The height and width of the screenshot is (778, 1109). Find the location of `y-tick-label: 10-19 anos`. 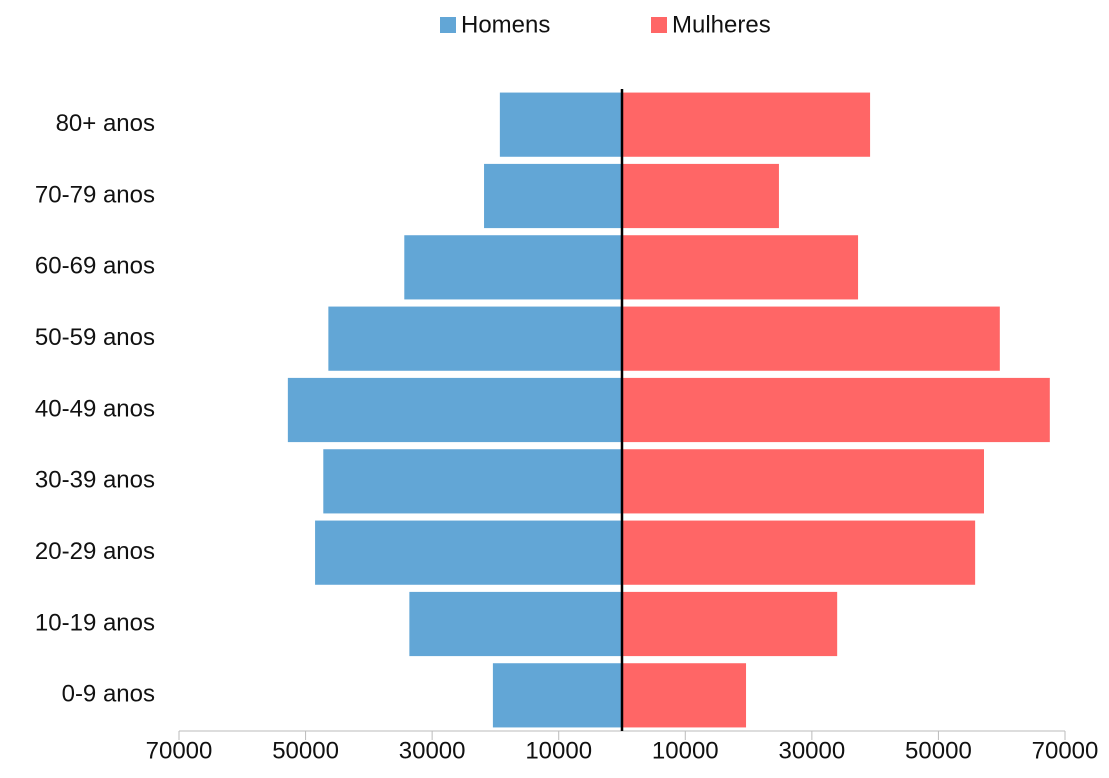

y-tick-label: 10-19 anos is located at coordinates (95, 622).